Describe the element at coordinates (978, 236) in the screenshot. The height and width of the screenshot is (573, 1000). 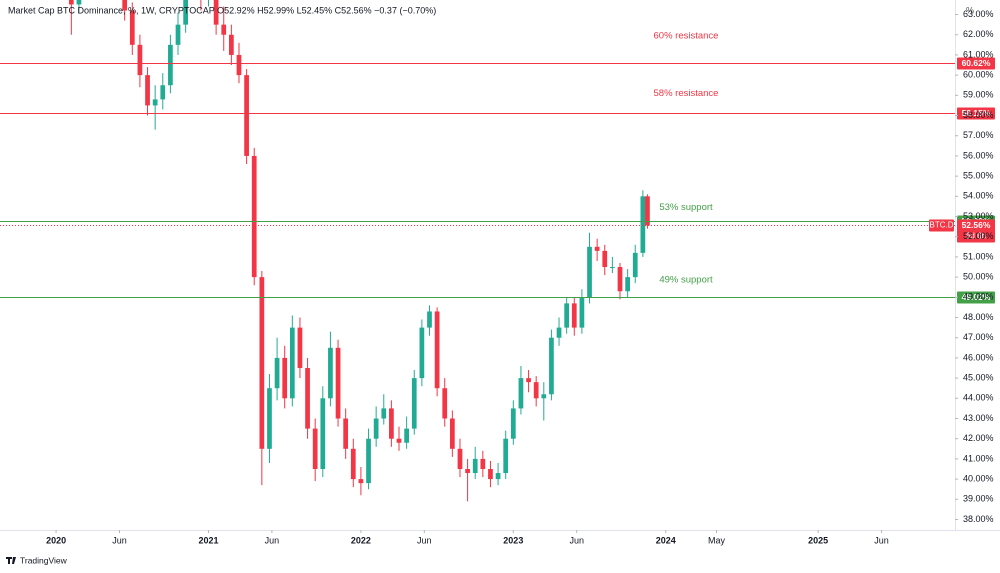
I see `y-tick-label: 52.00%` at that location.